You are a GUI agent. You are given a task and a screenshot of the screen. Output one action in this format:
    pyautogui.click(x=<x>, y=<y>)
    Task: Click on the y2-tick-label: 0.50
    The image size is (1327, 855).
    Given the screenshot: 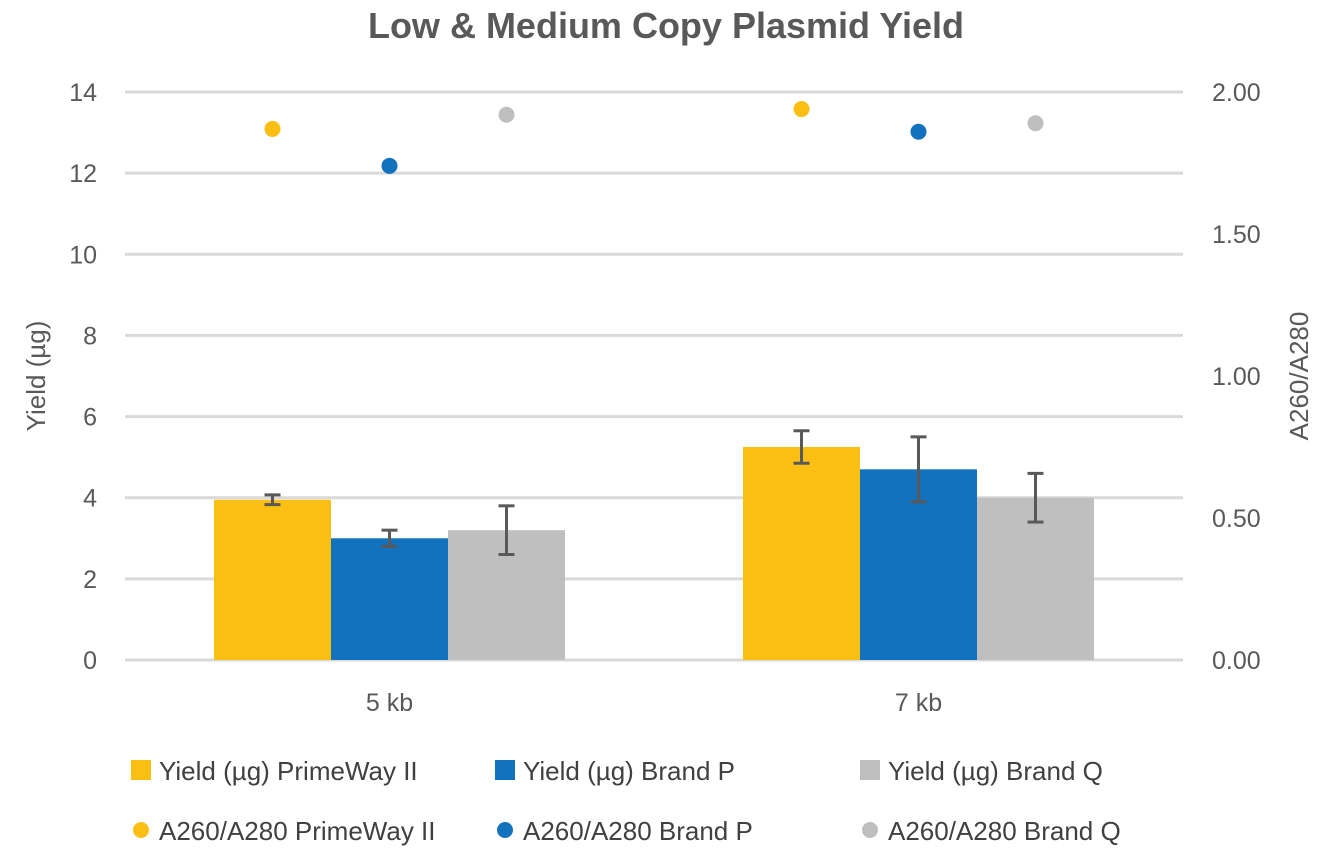 What is the action you would take?
    pyautogui.click(x=1236, y=519)
    